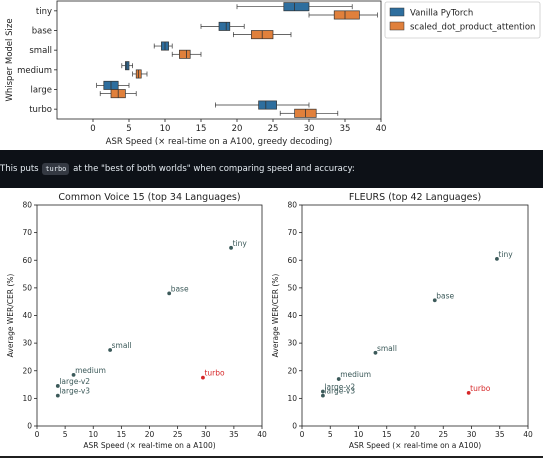 This screenshot has height=458, width=543. I want to click on legend-frame, so click(462, 20).